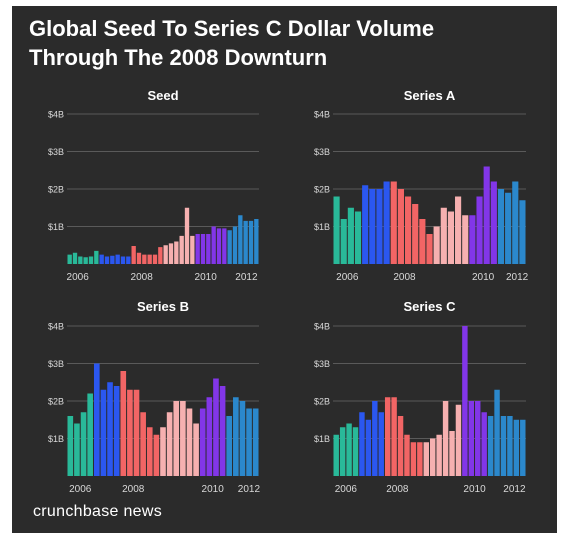 This screenshot has height=544, width=572. Describe the element at coordinates (322, 439) in the screenshot. I see `series-c-y-tick-label: $1B` at that location.